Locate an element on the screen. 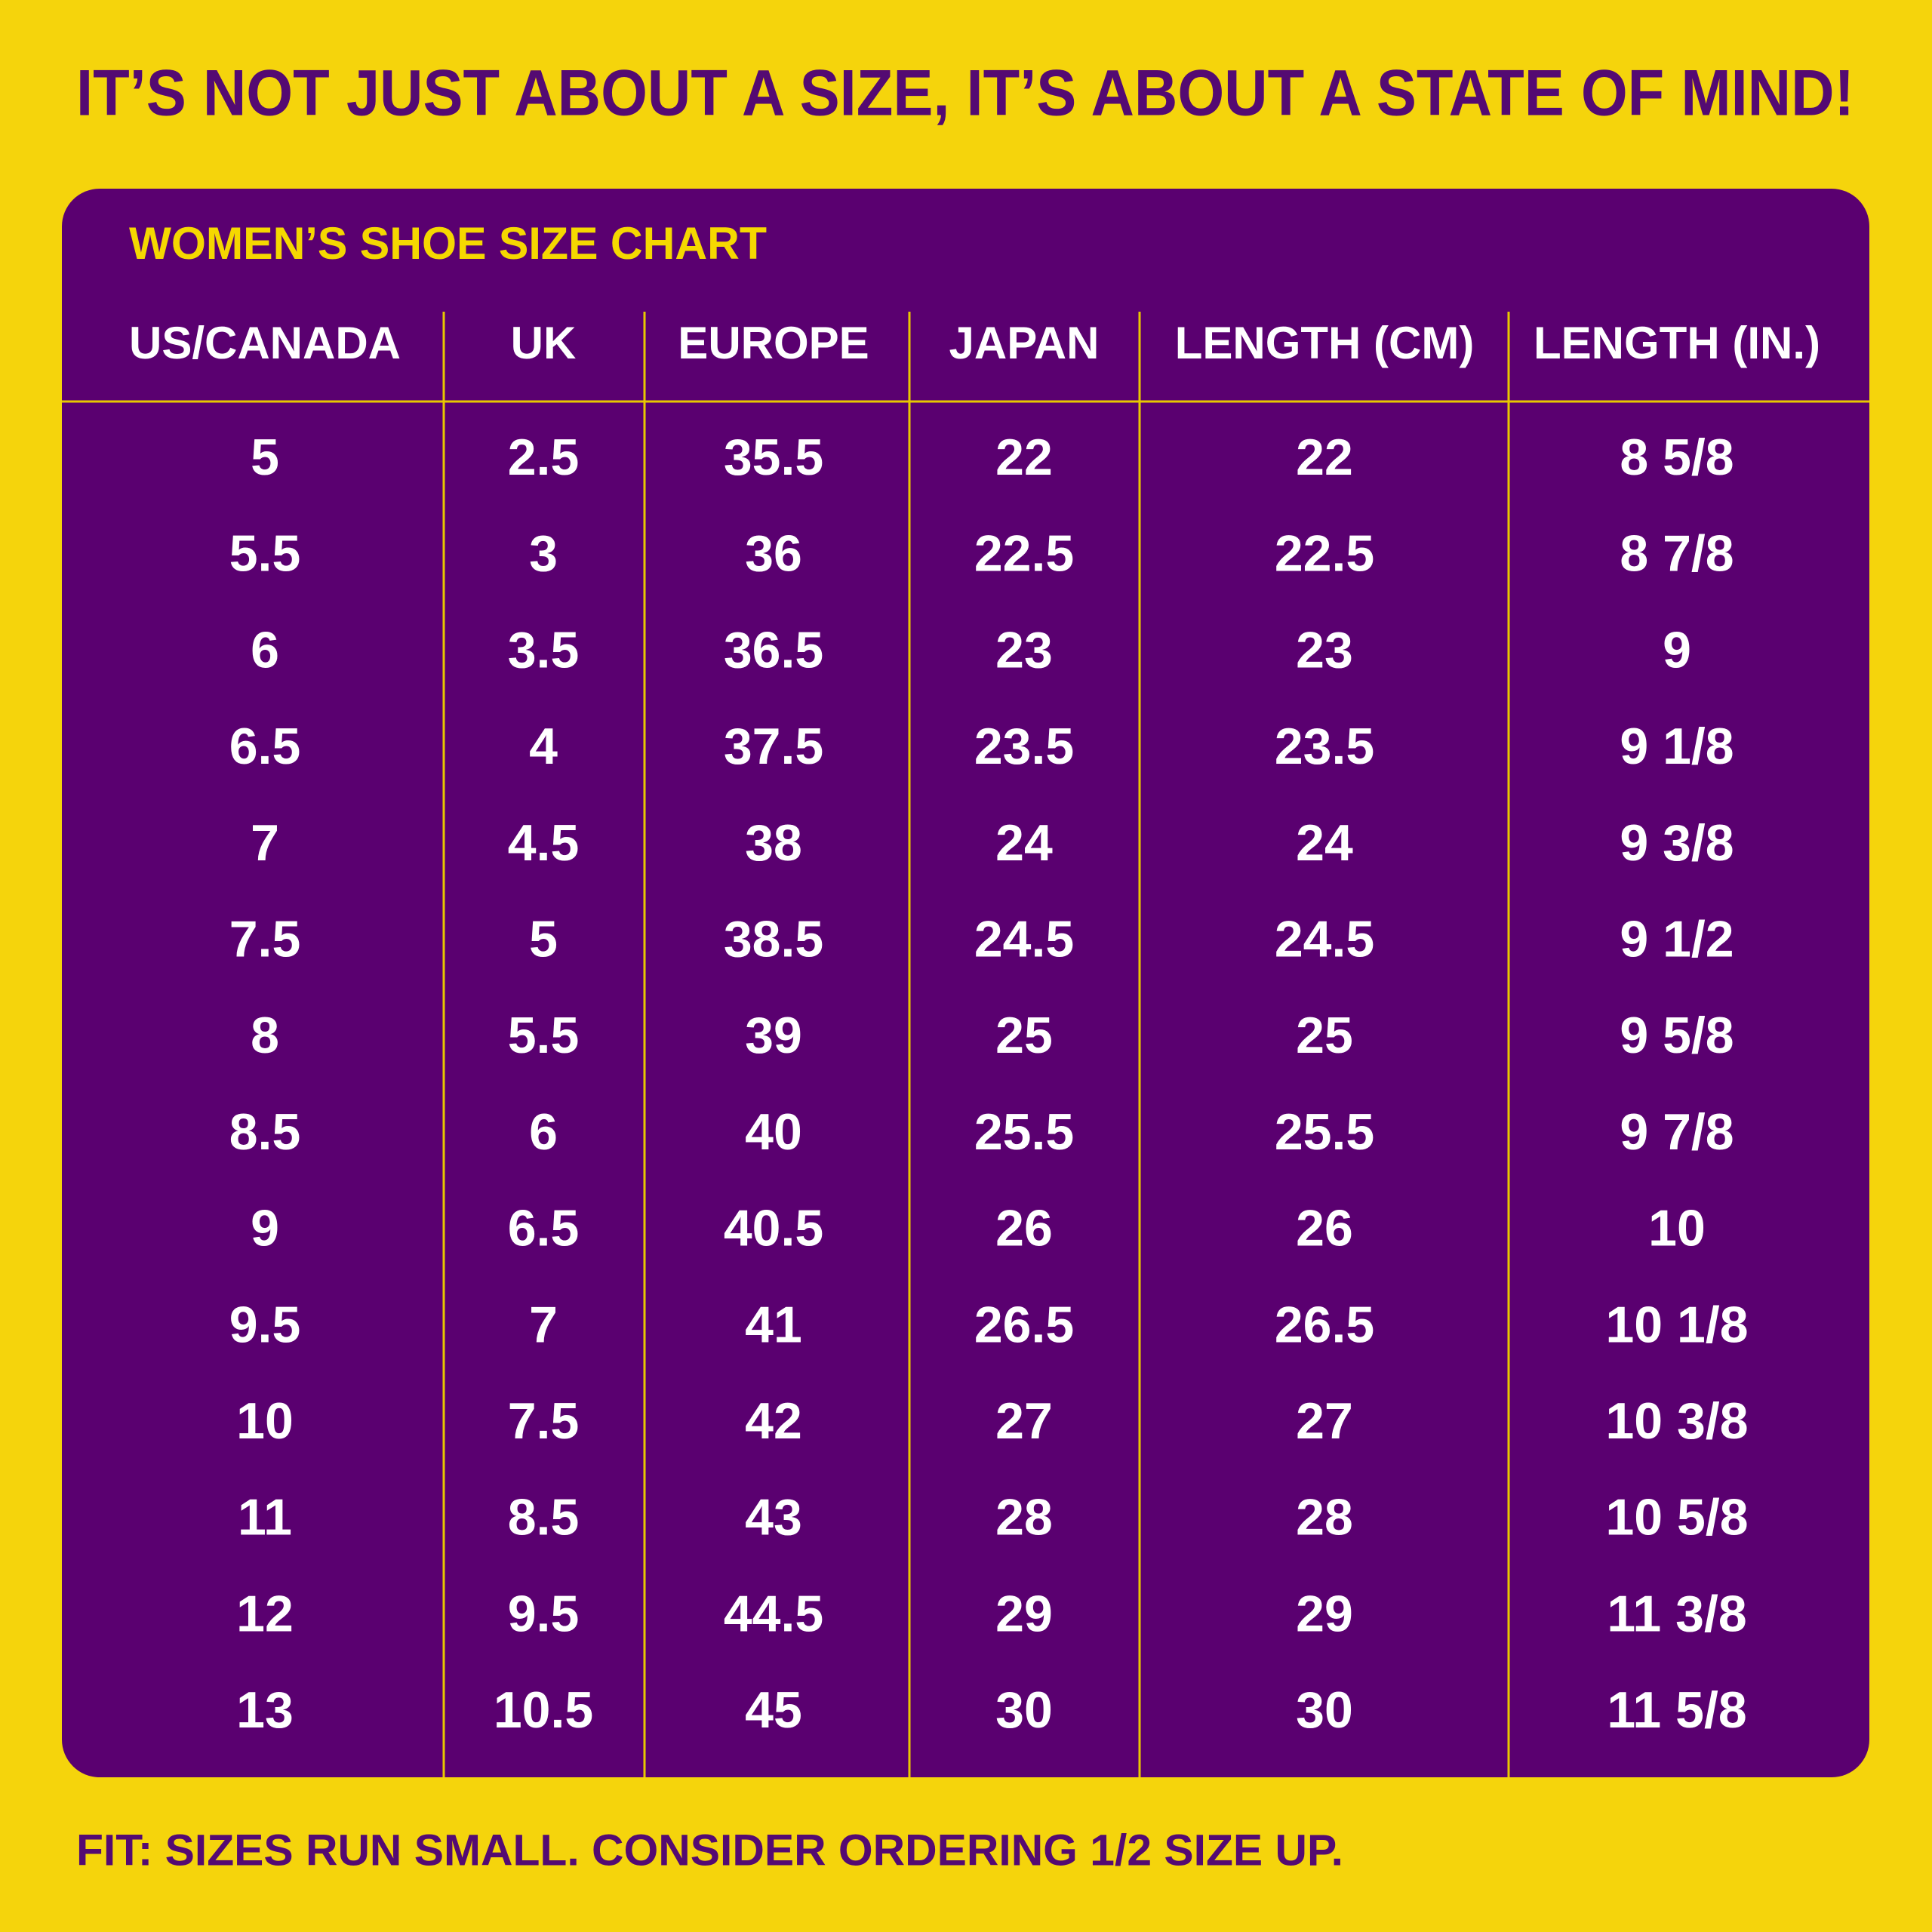 The height and width of the screenshot is (1932, 1932). column-header: LENGTH (IN.) is located at coordinates (1677, 343).